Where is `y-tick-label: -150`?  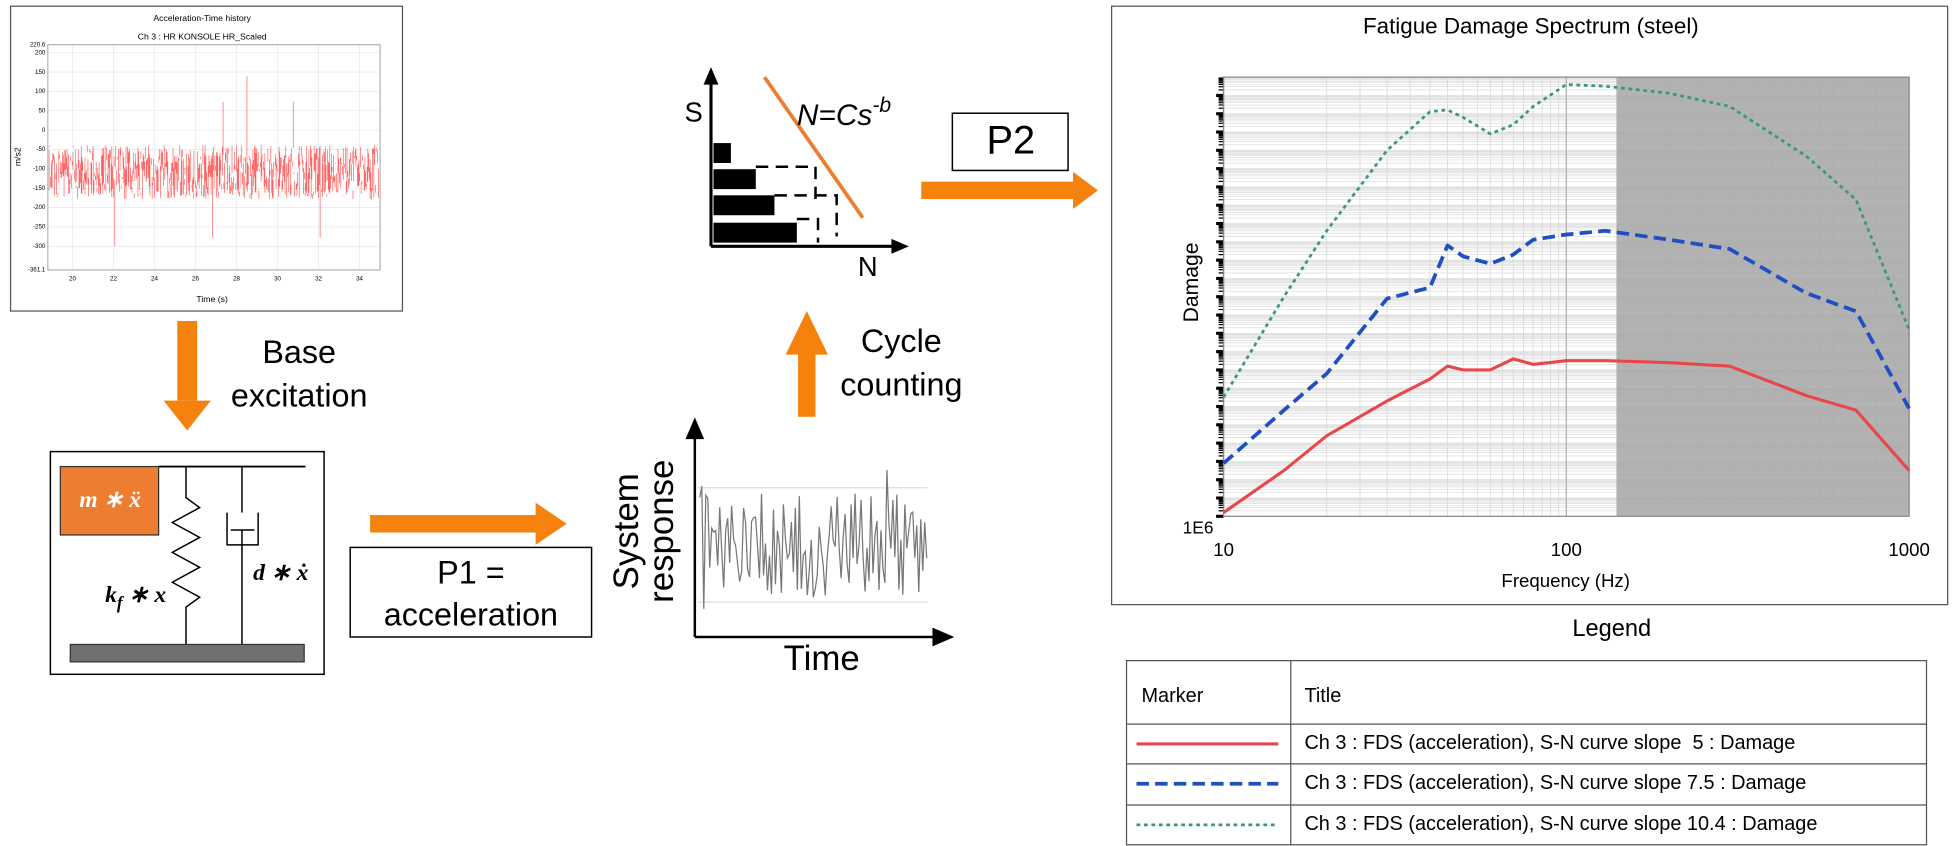
y-tick-label: -150 is located at coordinates (39, 188).